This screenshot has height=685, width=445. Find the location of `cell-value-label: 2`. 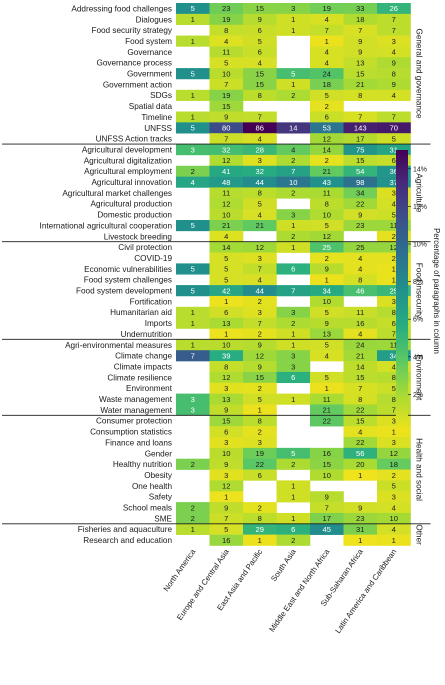

cell-value-label: 2 is located at coordinates (394, 236).